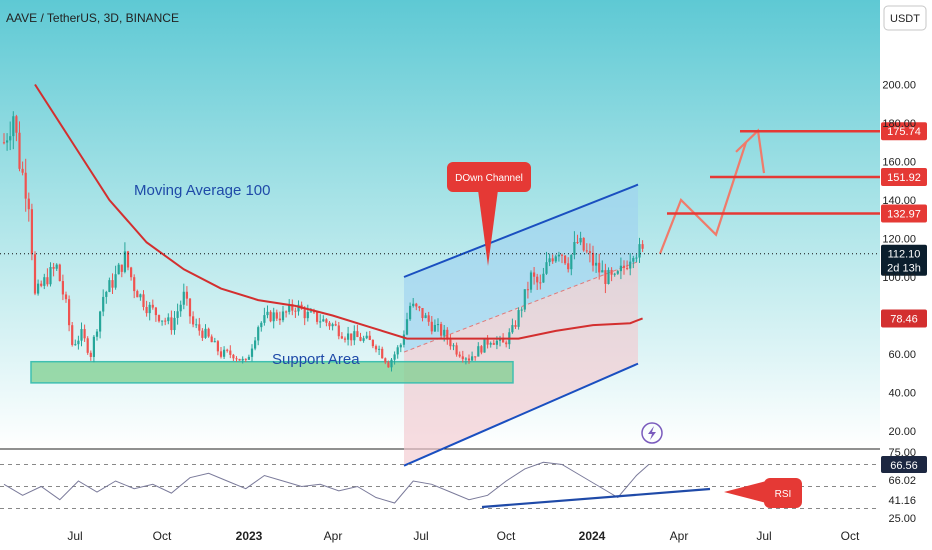 The height and width of the screenshot is (550, 932). I want to click on target-level-label: 151.92, so click(904, 178).